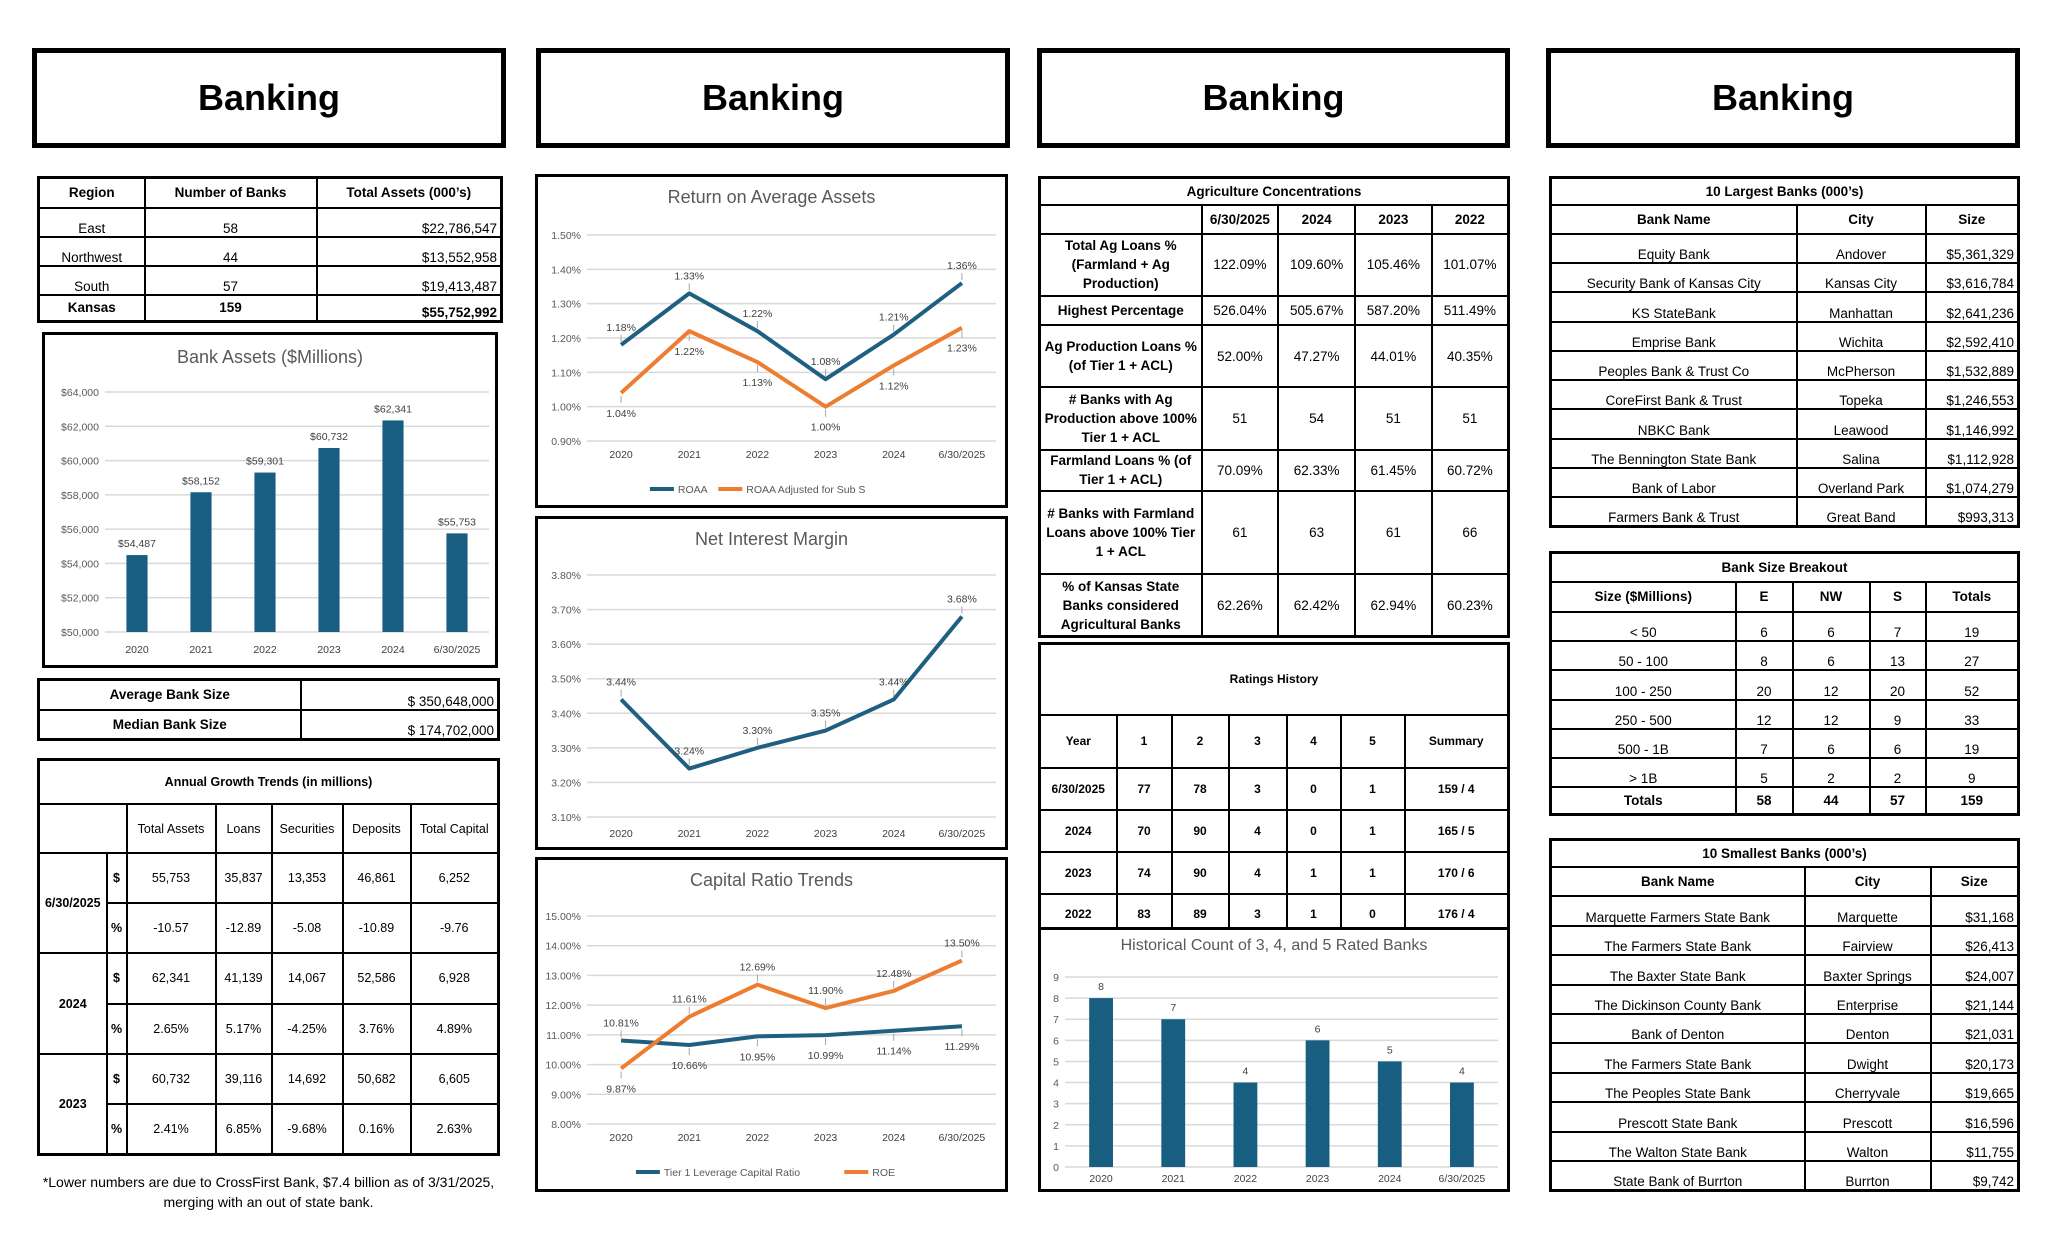  I want to click on x-tick-label: 2020, so click(621, 1138).